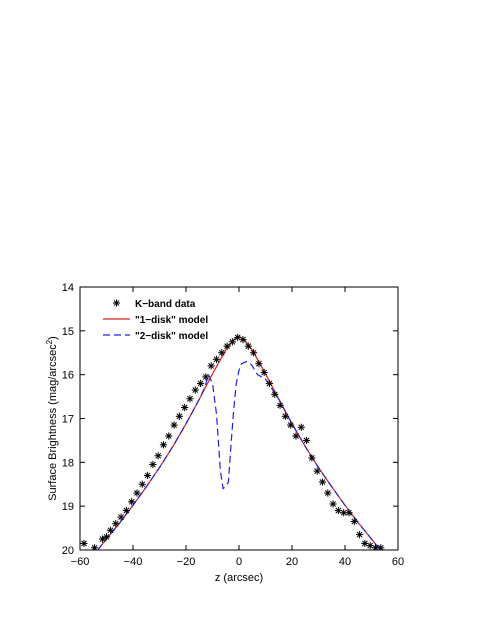  Describe the element at coordinates (68, 463) in the screenshot. I see `y-tick-label: 18` at that location.